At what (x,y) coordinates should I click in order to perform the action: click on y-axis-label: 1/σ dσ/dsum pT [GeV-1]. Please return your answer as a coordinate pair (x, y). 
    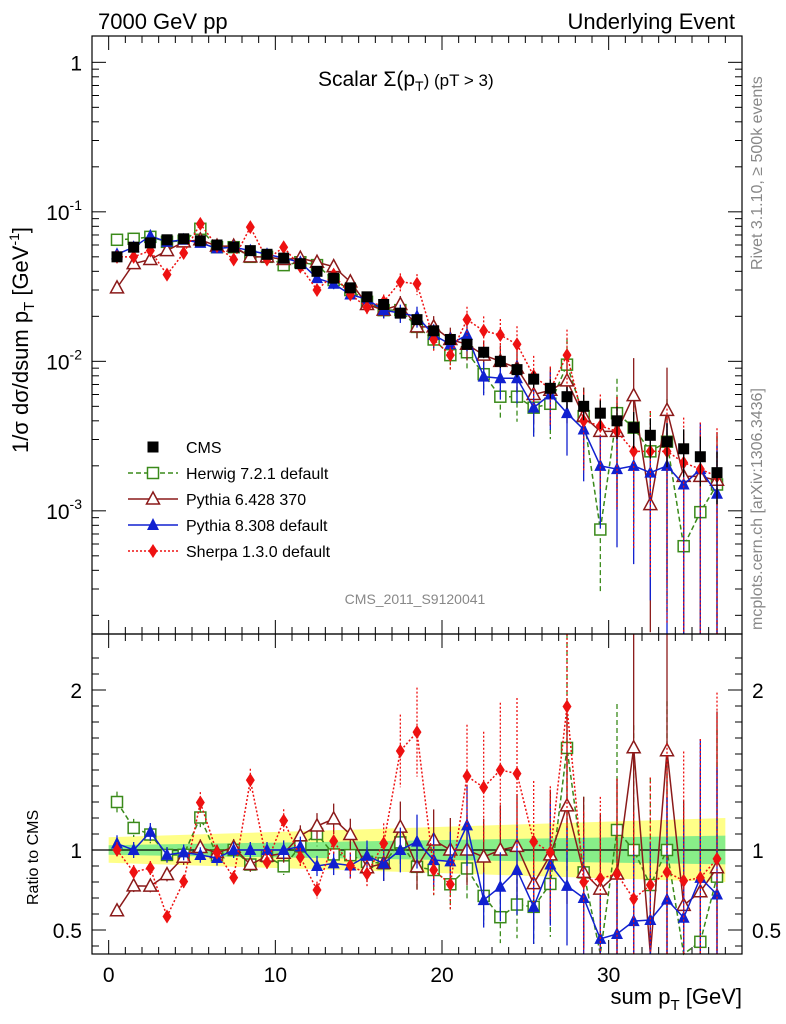
    Looking at the image, I should click on (22, 340).